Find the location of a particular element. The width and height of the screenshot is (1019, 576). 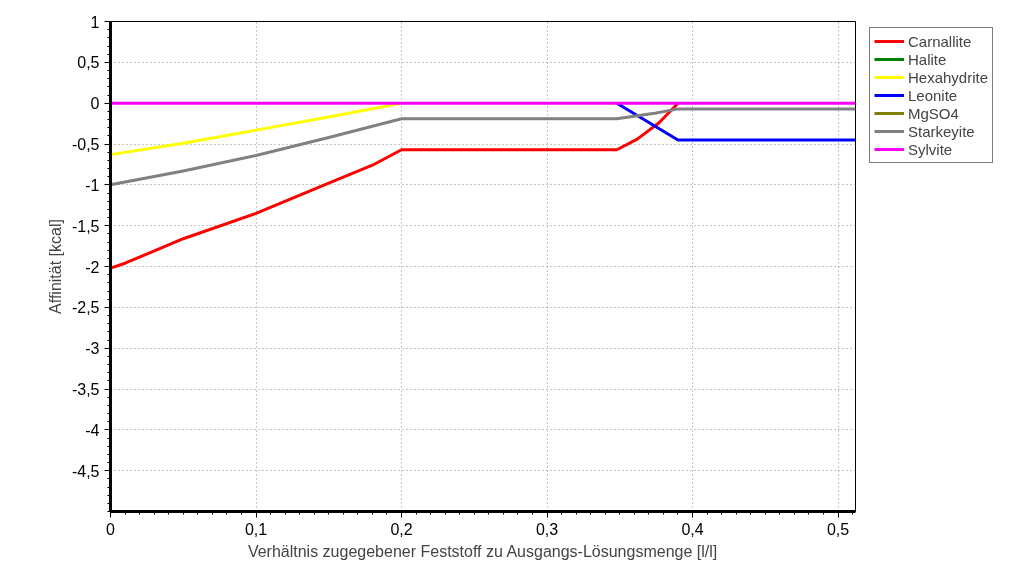

y-tick-label: -3,5 is located at coordinates (85, 389).